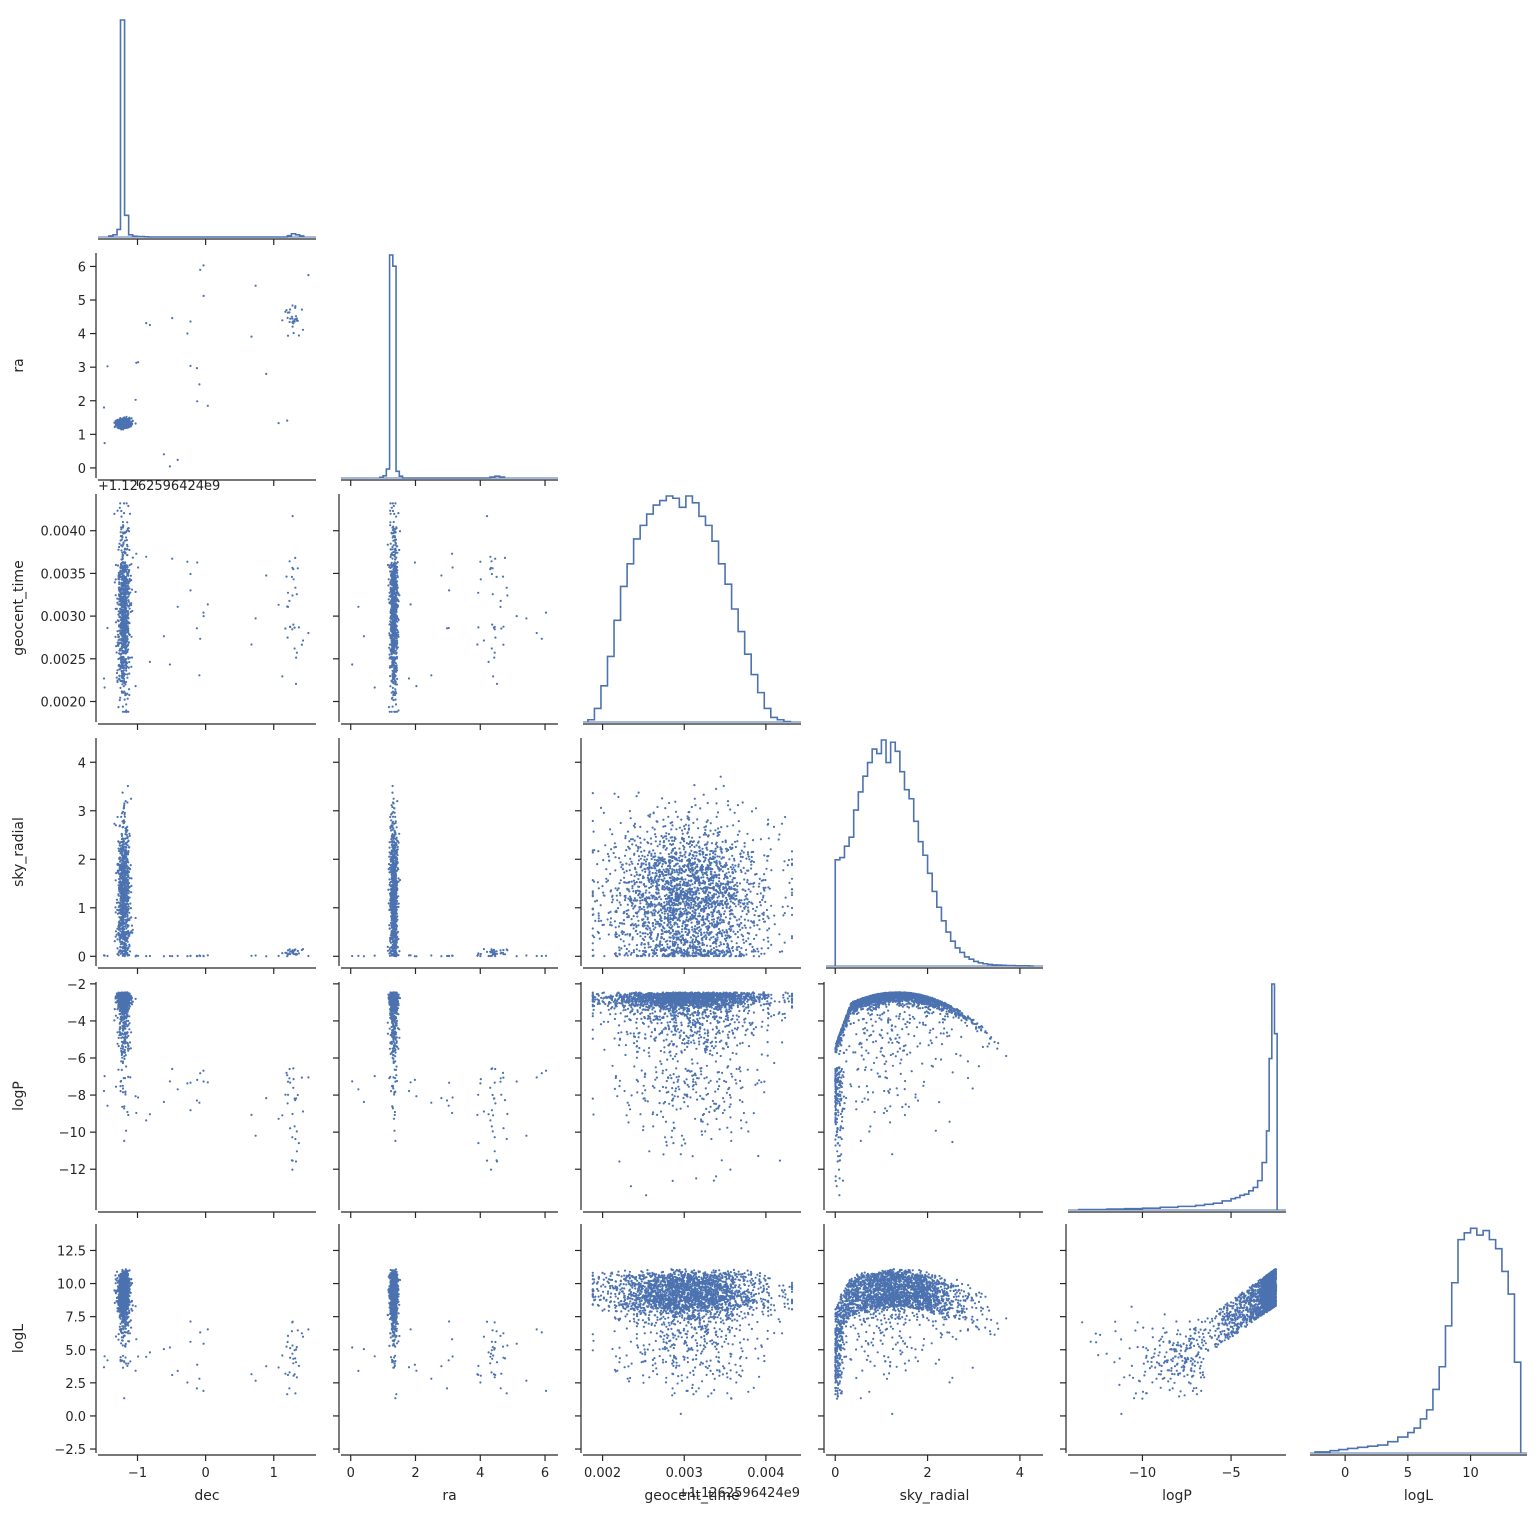  Describe the element at coordinates (206, 128) in the screenshot. I see `histogram-dec` at that location.